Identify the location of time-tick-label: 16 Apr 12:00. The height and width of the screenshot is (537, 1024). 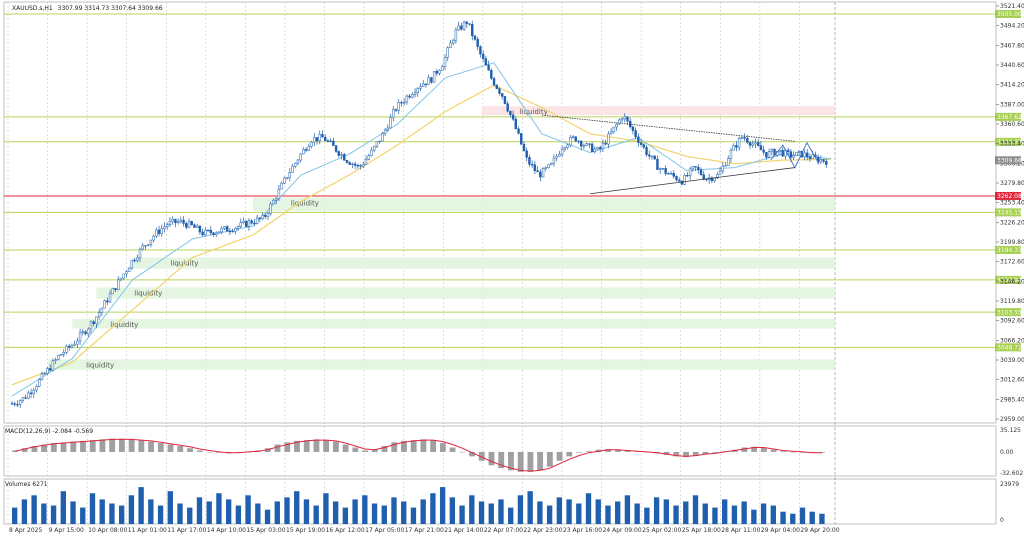
(345, 530).